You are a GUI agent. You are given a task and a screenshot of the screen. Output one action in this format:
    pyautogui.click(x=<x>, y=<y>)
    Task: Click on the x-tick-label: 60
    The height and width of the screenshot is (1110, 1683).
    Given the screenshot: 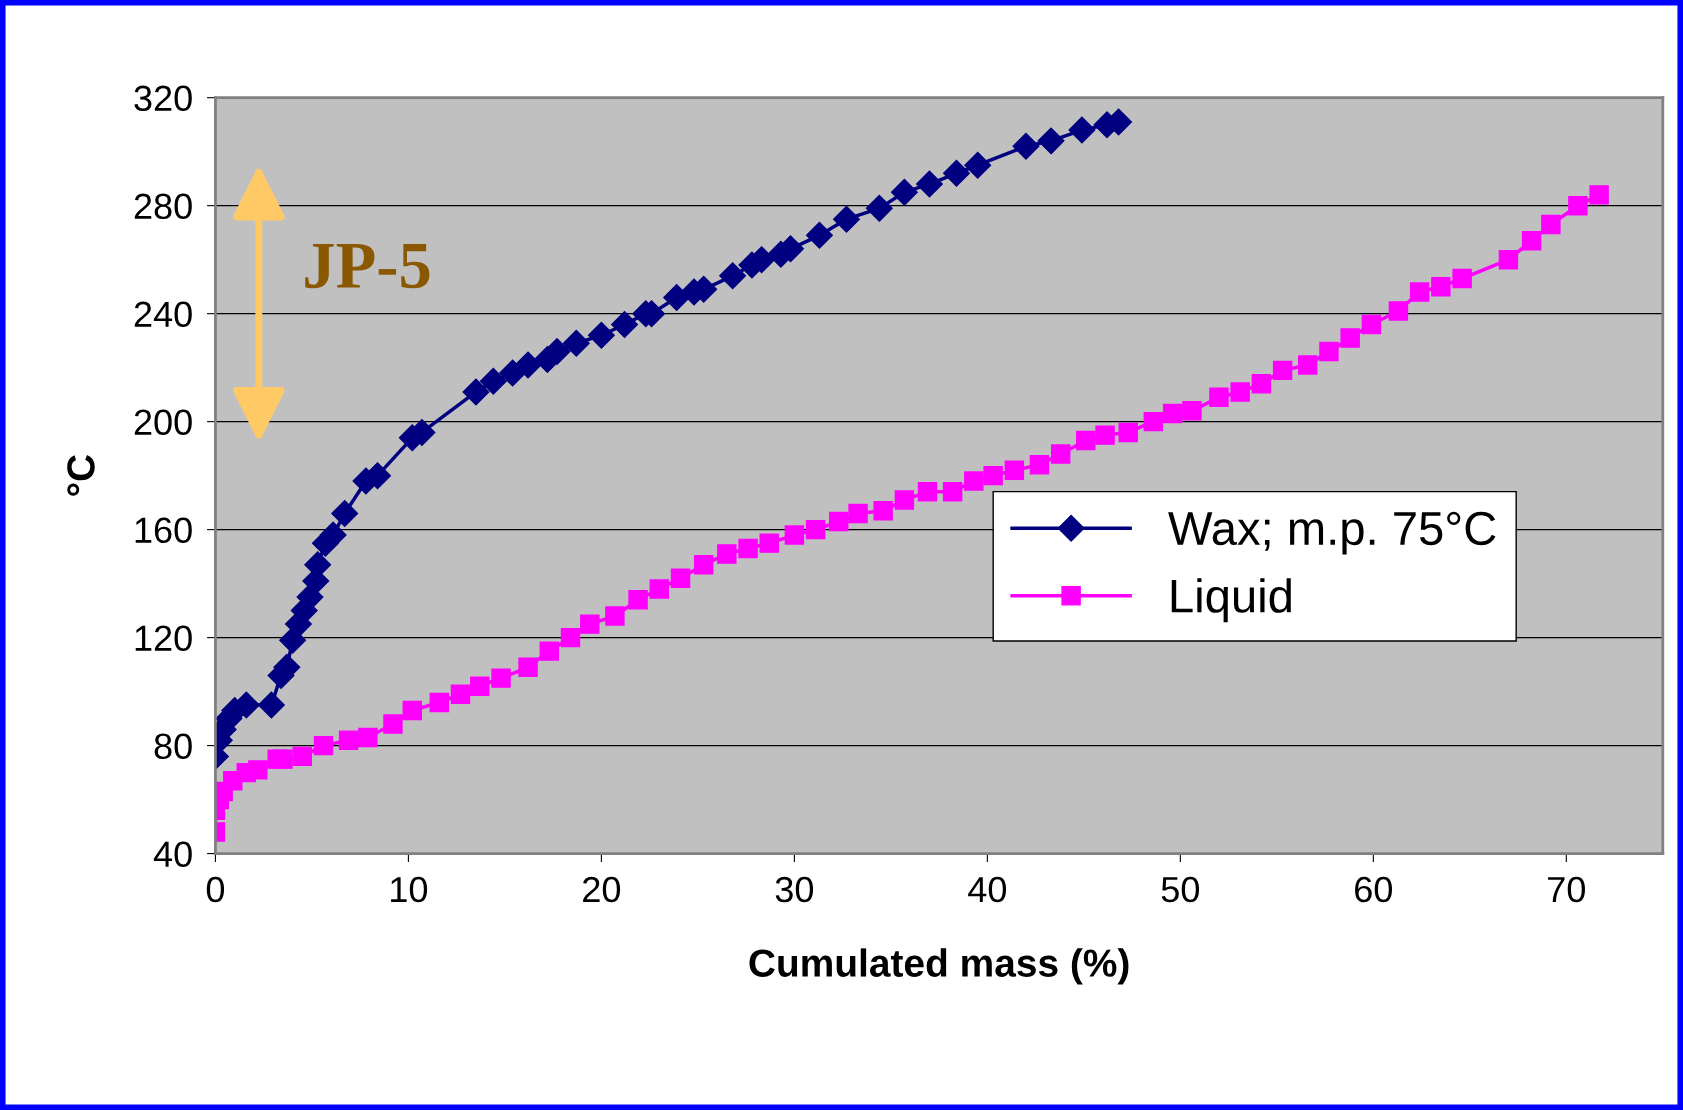 What is the action you would take?
    pyautogui.click(x=1373, y=889)
    